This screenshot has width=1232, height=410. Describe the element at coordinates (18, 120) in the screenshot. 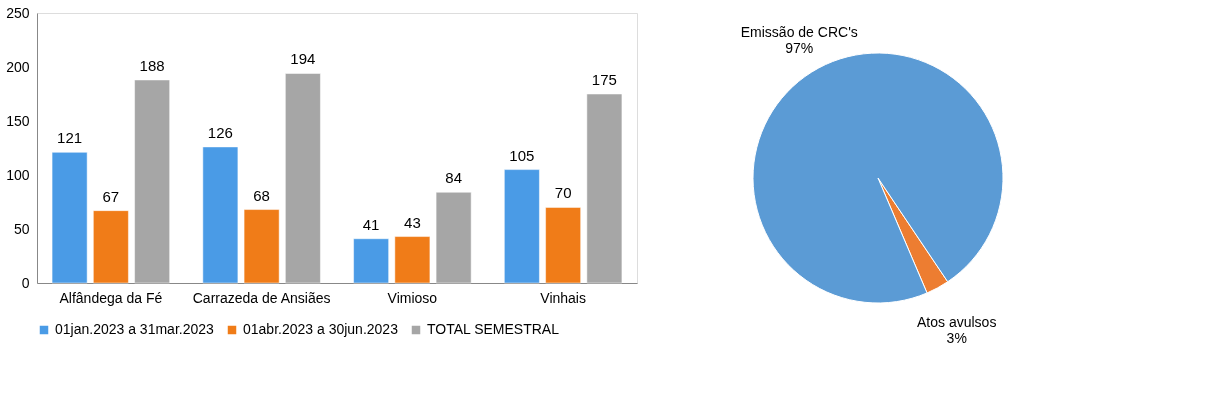

I see `y-tick-label: 150` at that location.